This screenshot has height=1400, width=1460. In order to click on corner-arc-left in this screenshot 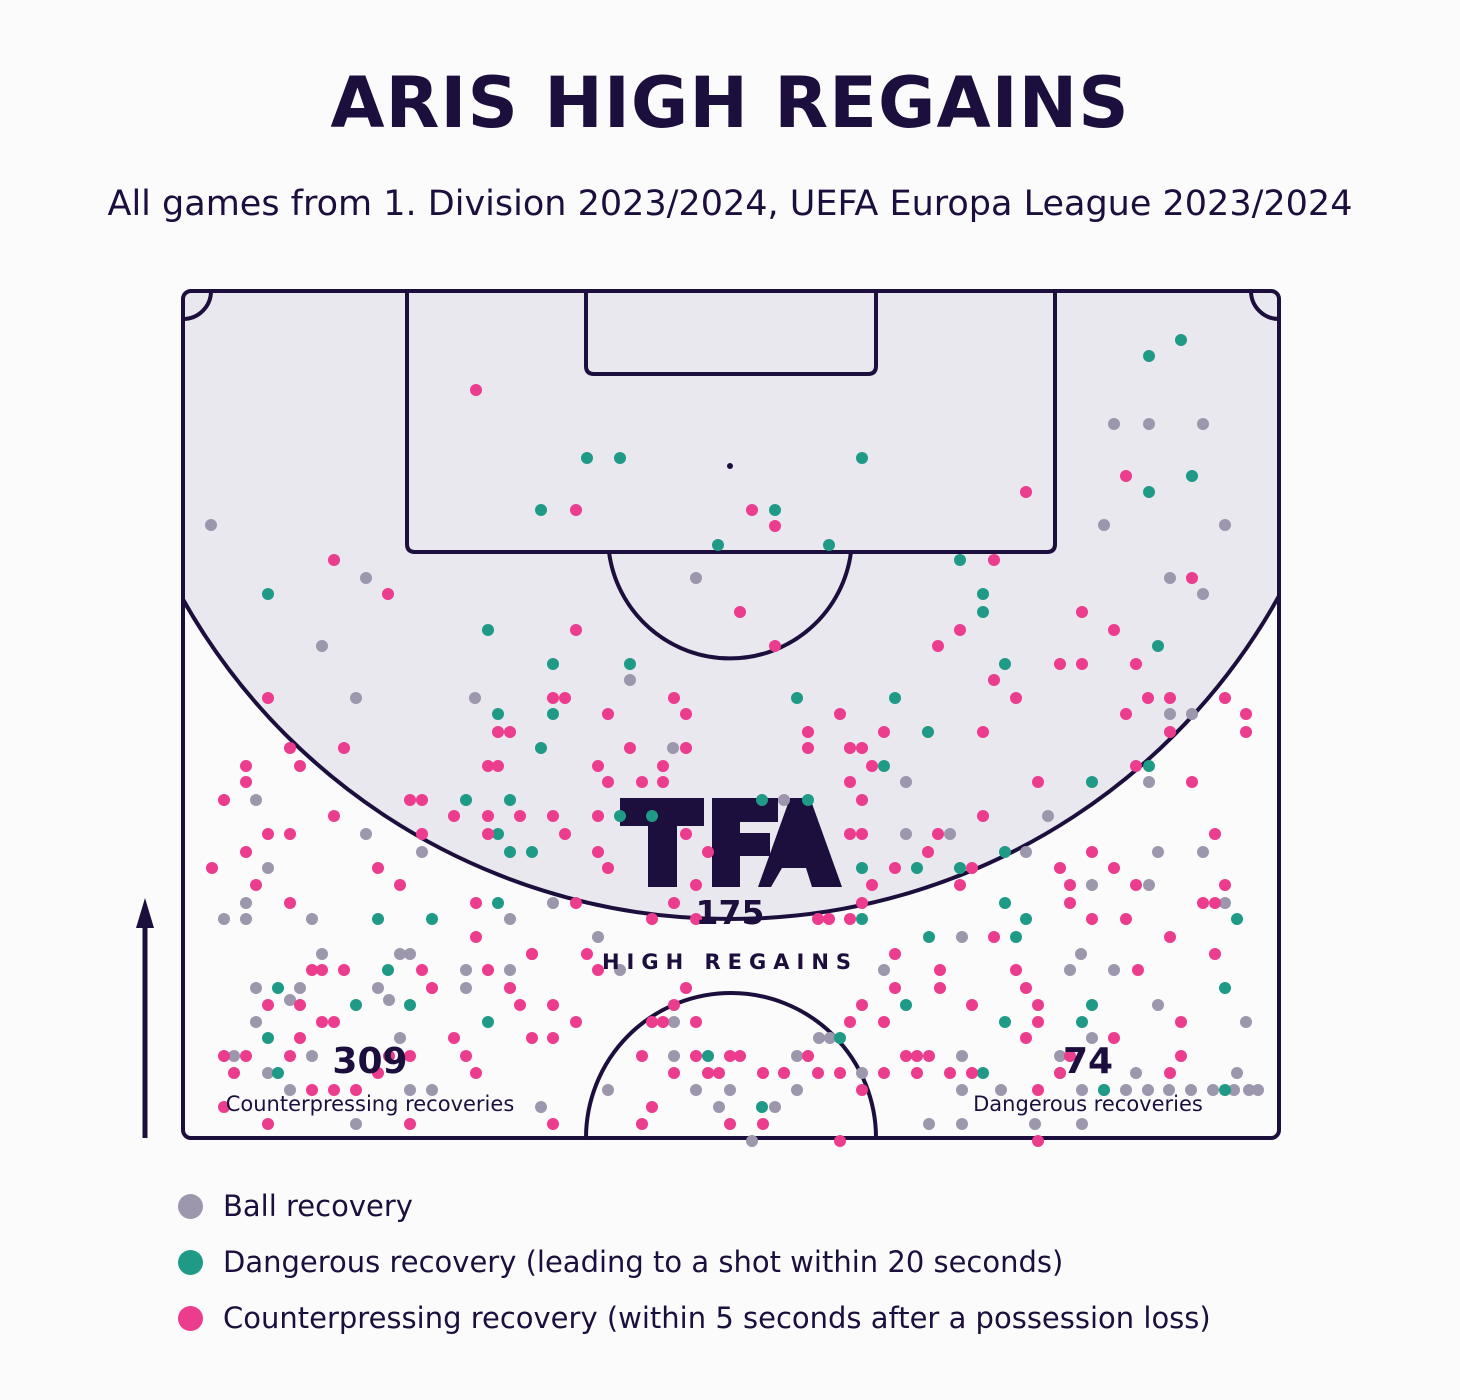, I will do `click(197, 305)`.